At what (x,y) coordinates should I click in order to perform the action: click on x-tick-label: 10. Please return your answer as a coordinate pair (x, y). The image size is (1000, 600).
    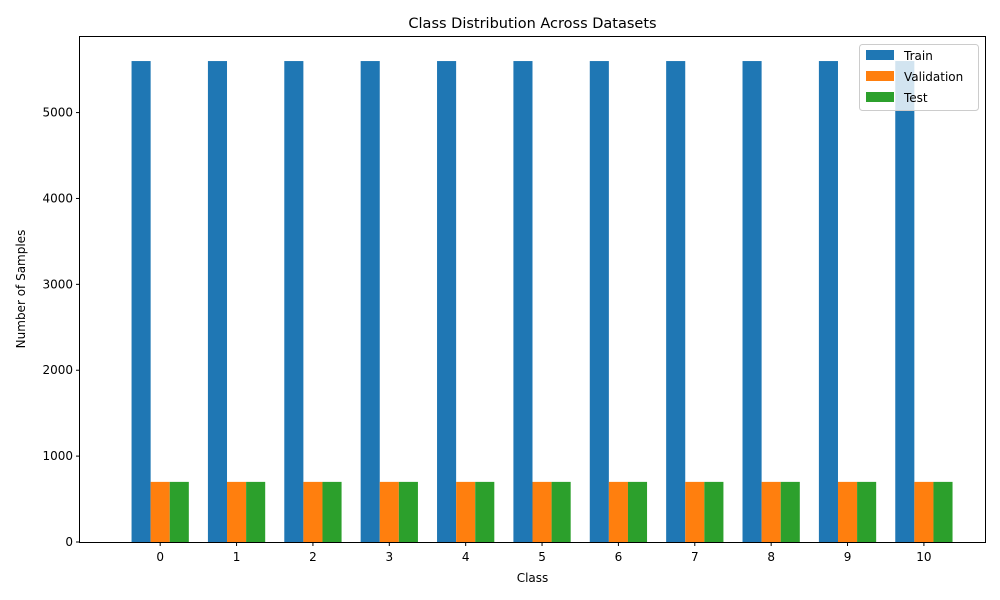
    Looking at the image, I should click on (923, 557).